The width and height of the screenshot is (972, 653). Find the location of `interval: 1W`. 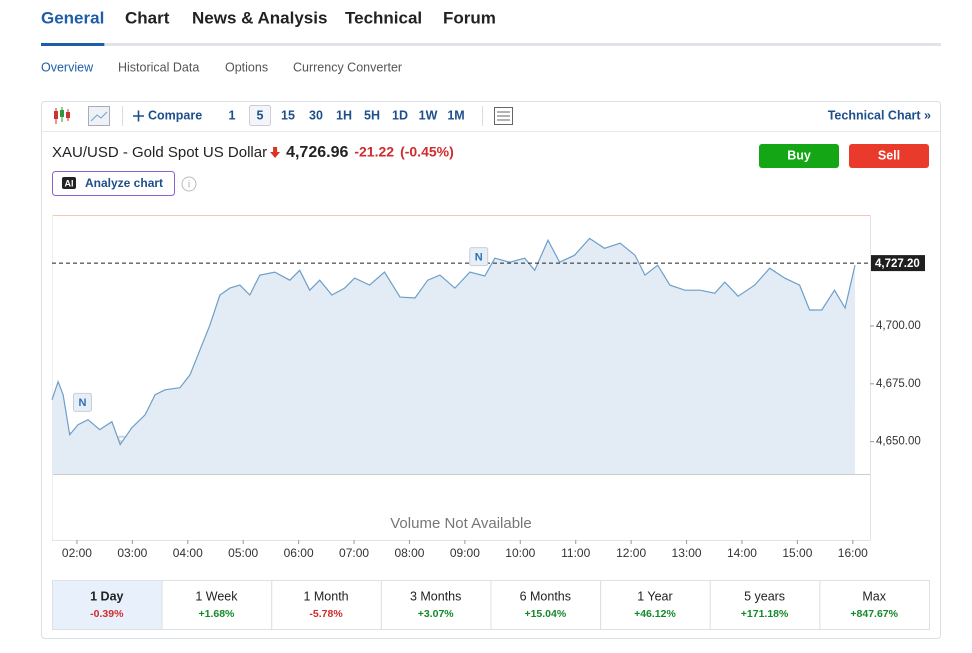

interval: 1W is located at coordinates (428, 115).